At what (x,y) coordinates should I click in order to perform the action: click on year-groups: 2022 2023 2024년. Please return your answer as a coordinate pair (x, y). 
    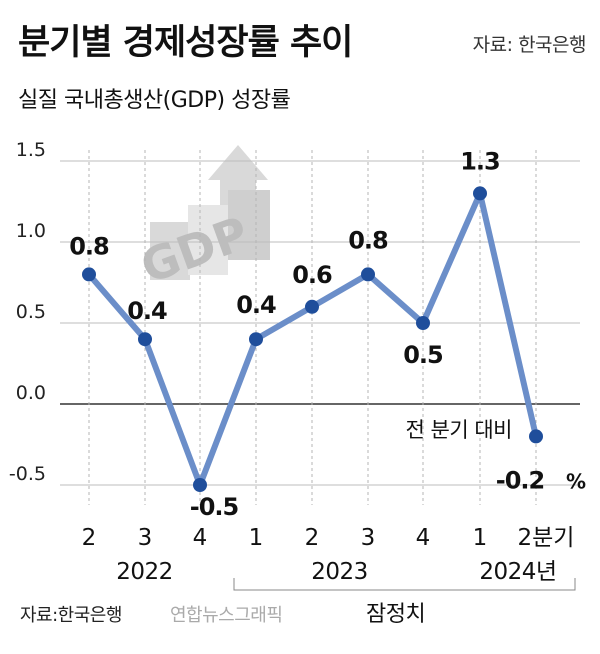
    Looking at the image, I should click on (346, 575).